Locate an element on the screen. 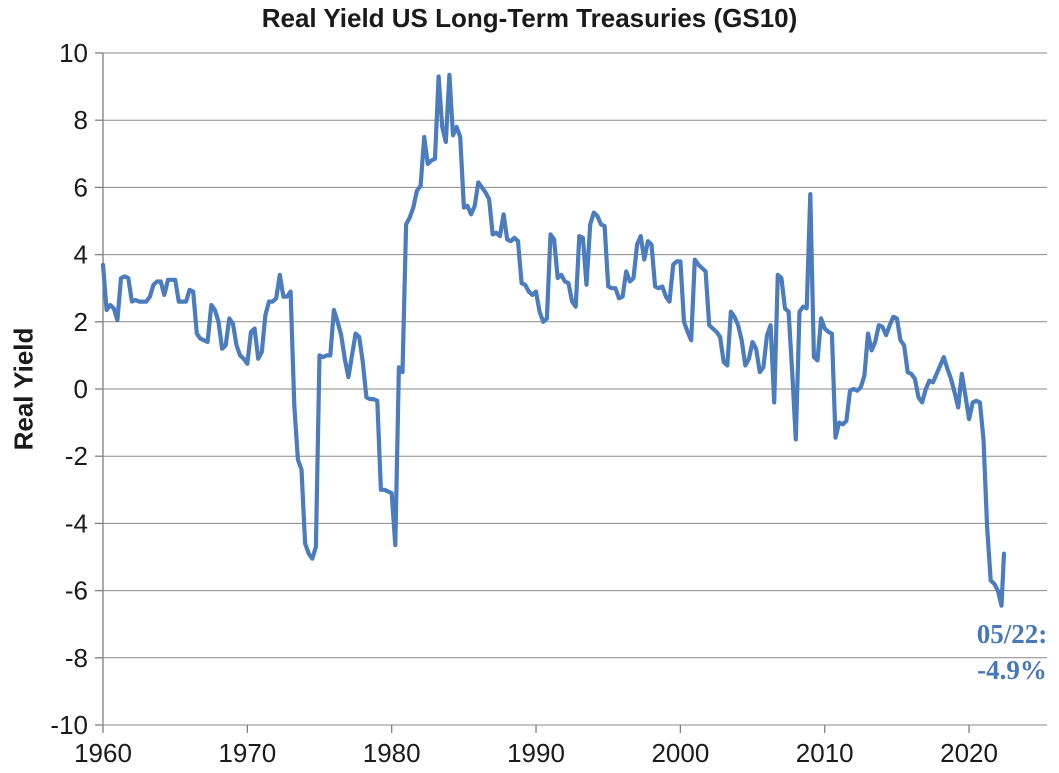 Image resolution: width=1059 pixels, height=773 pixels. y-tick-label: -8 is located at coordinates (76, 658).